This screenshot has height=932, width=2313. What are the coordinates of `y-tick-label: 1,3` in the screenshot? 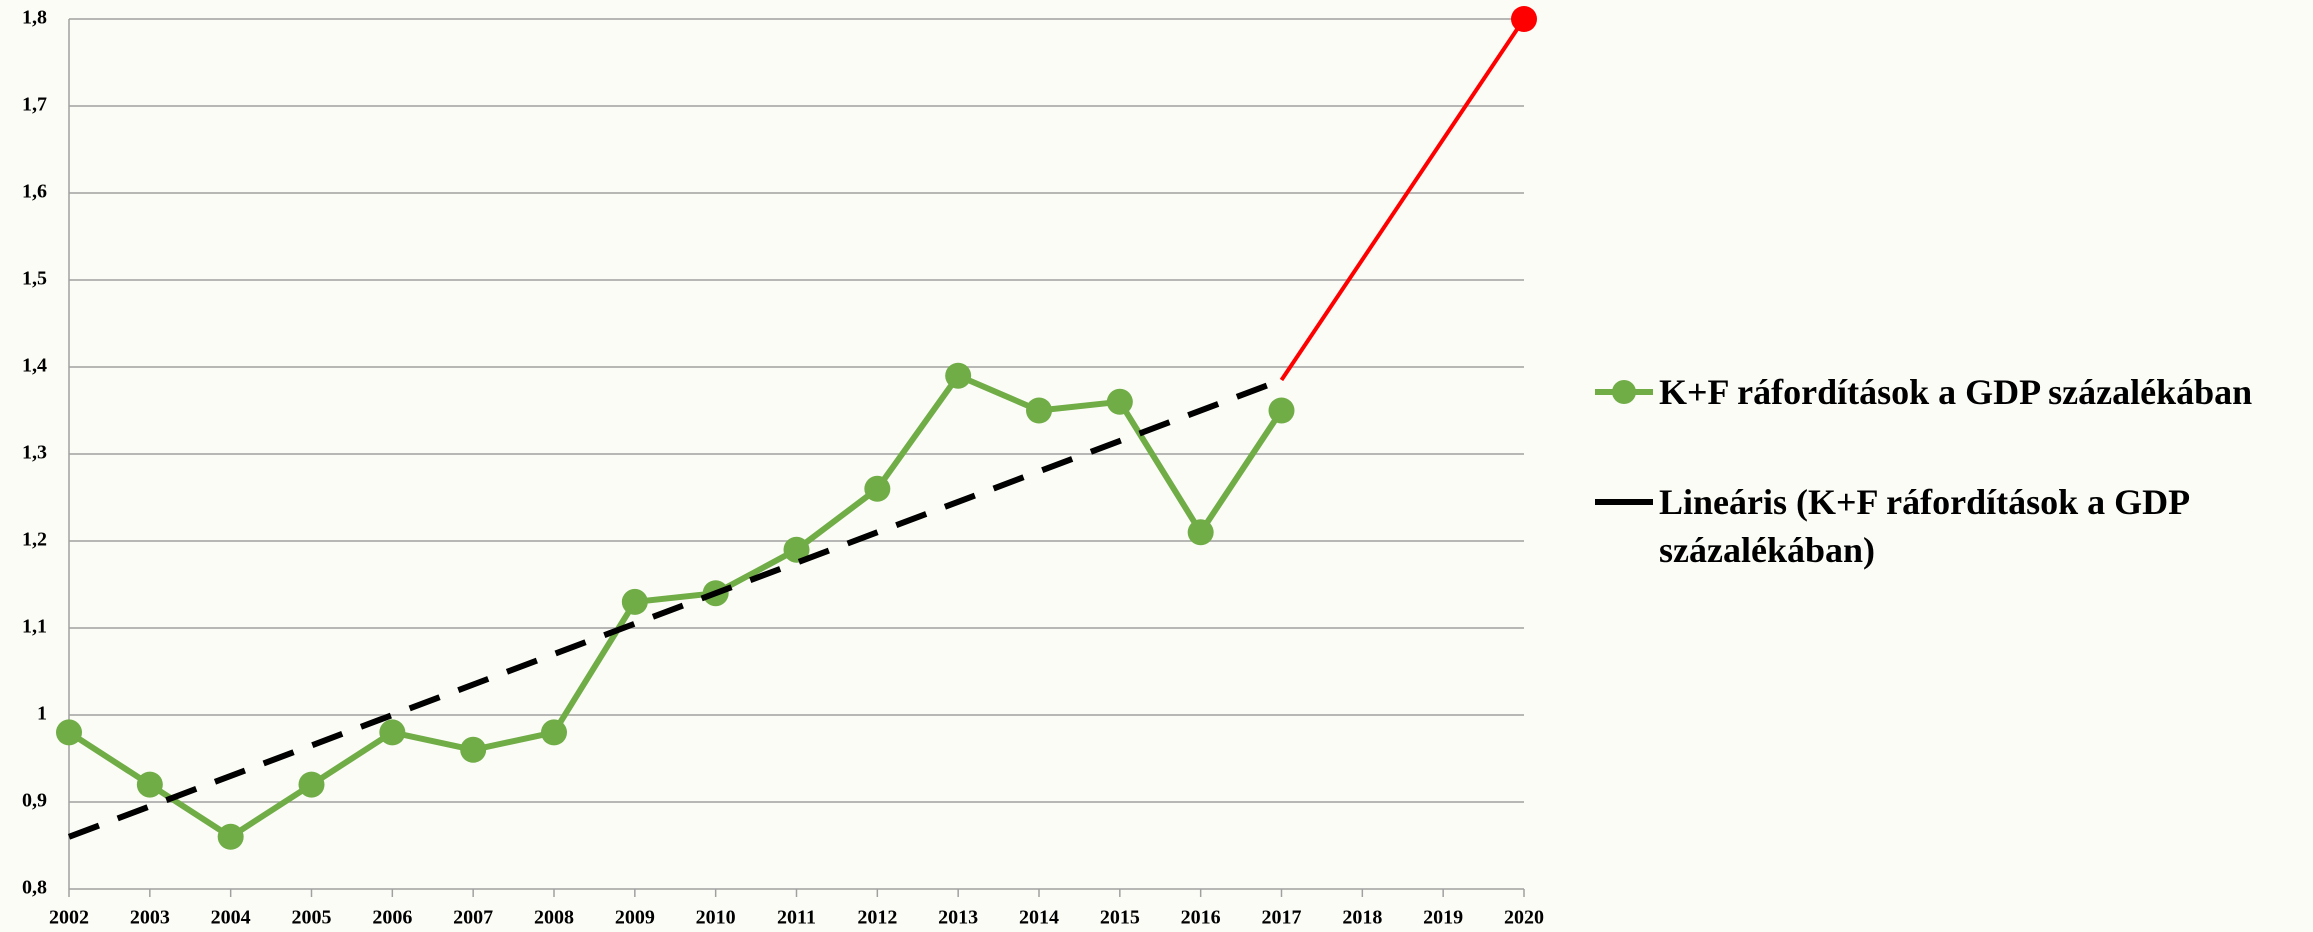 It's located at (34, 453).